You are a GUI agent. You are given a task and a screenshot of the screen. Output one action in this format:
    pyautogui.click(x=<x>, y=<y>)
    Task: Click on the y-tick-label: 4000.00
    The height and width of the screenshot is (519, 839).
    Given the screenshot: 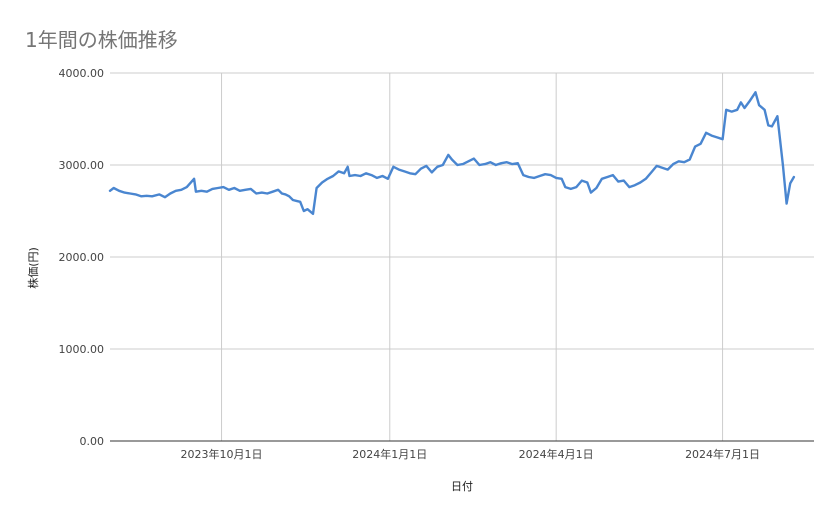 What is the action you would take?
    pyautogui.click(x=82, y=73)
    